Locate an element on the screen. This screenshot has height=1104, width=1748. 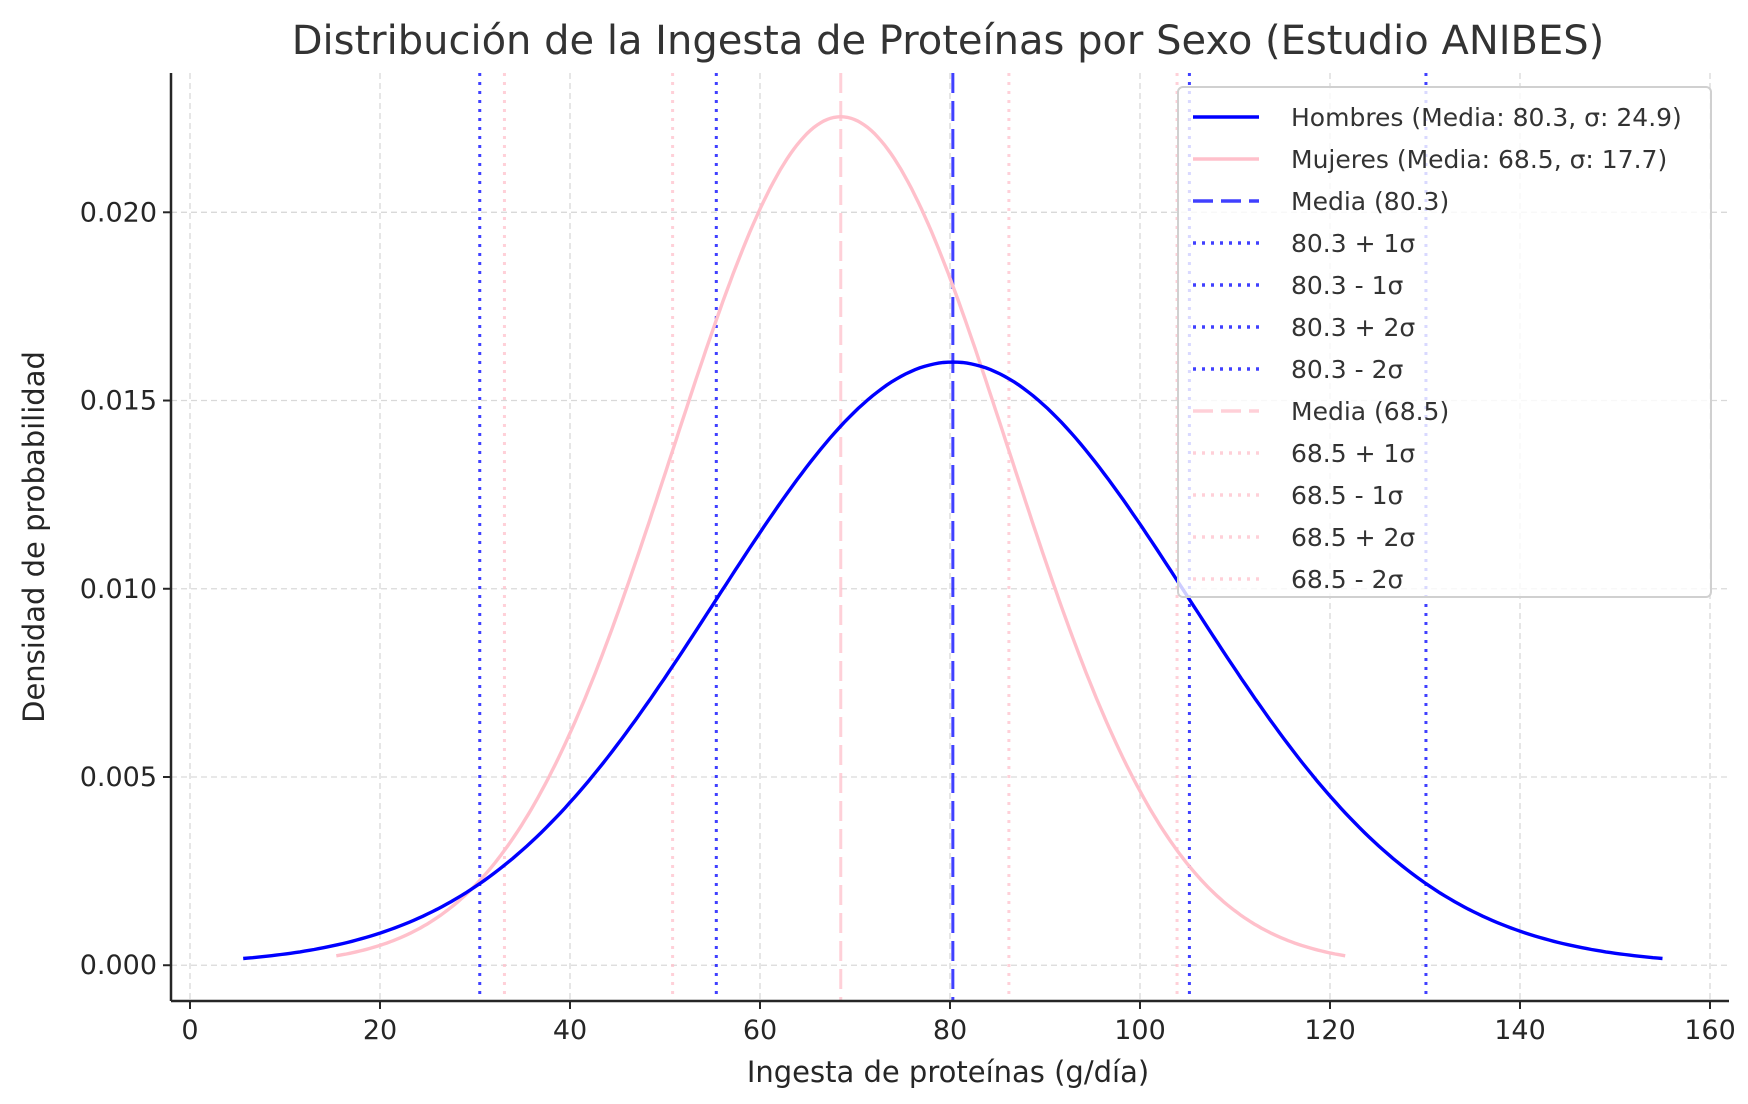
x-tick-label: 120 is located at coordinates (1330, 1030).